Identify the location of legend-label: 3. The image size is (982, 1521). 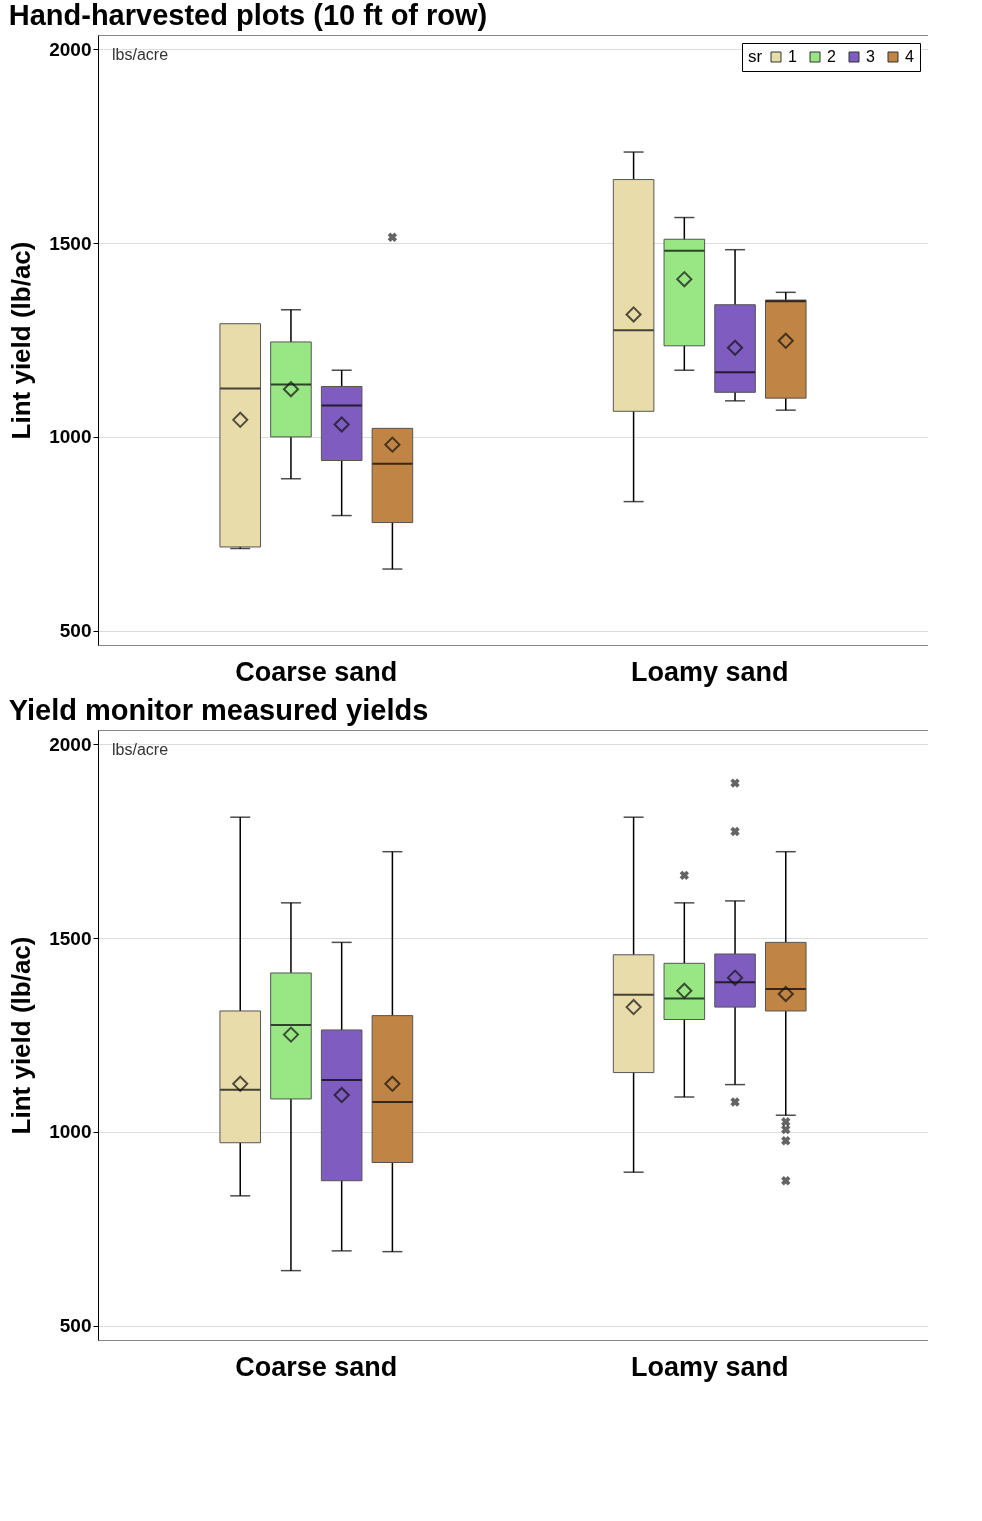
(870, 56).